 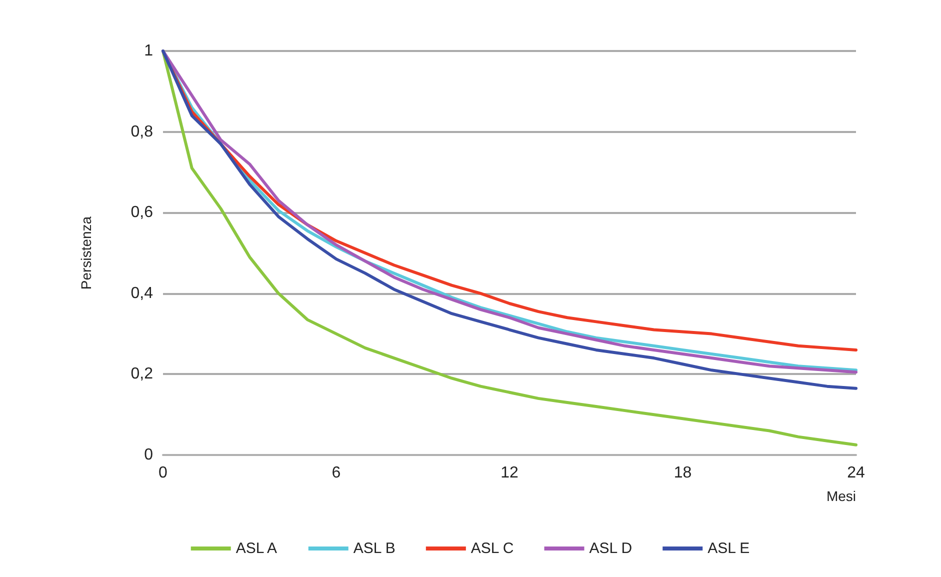 I want to click on legend-label: ASL E, so click(x=729, y=548).